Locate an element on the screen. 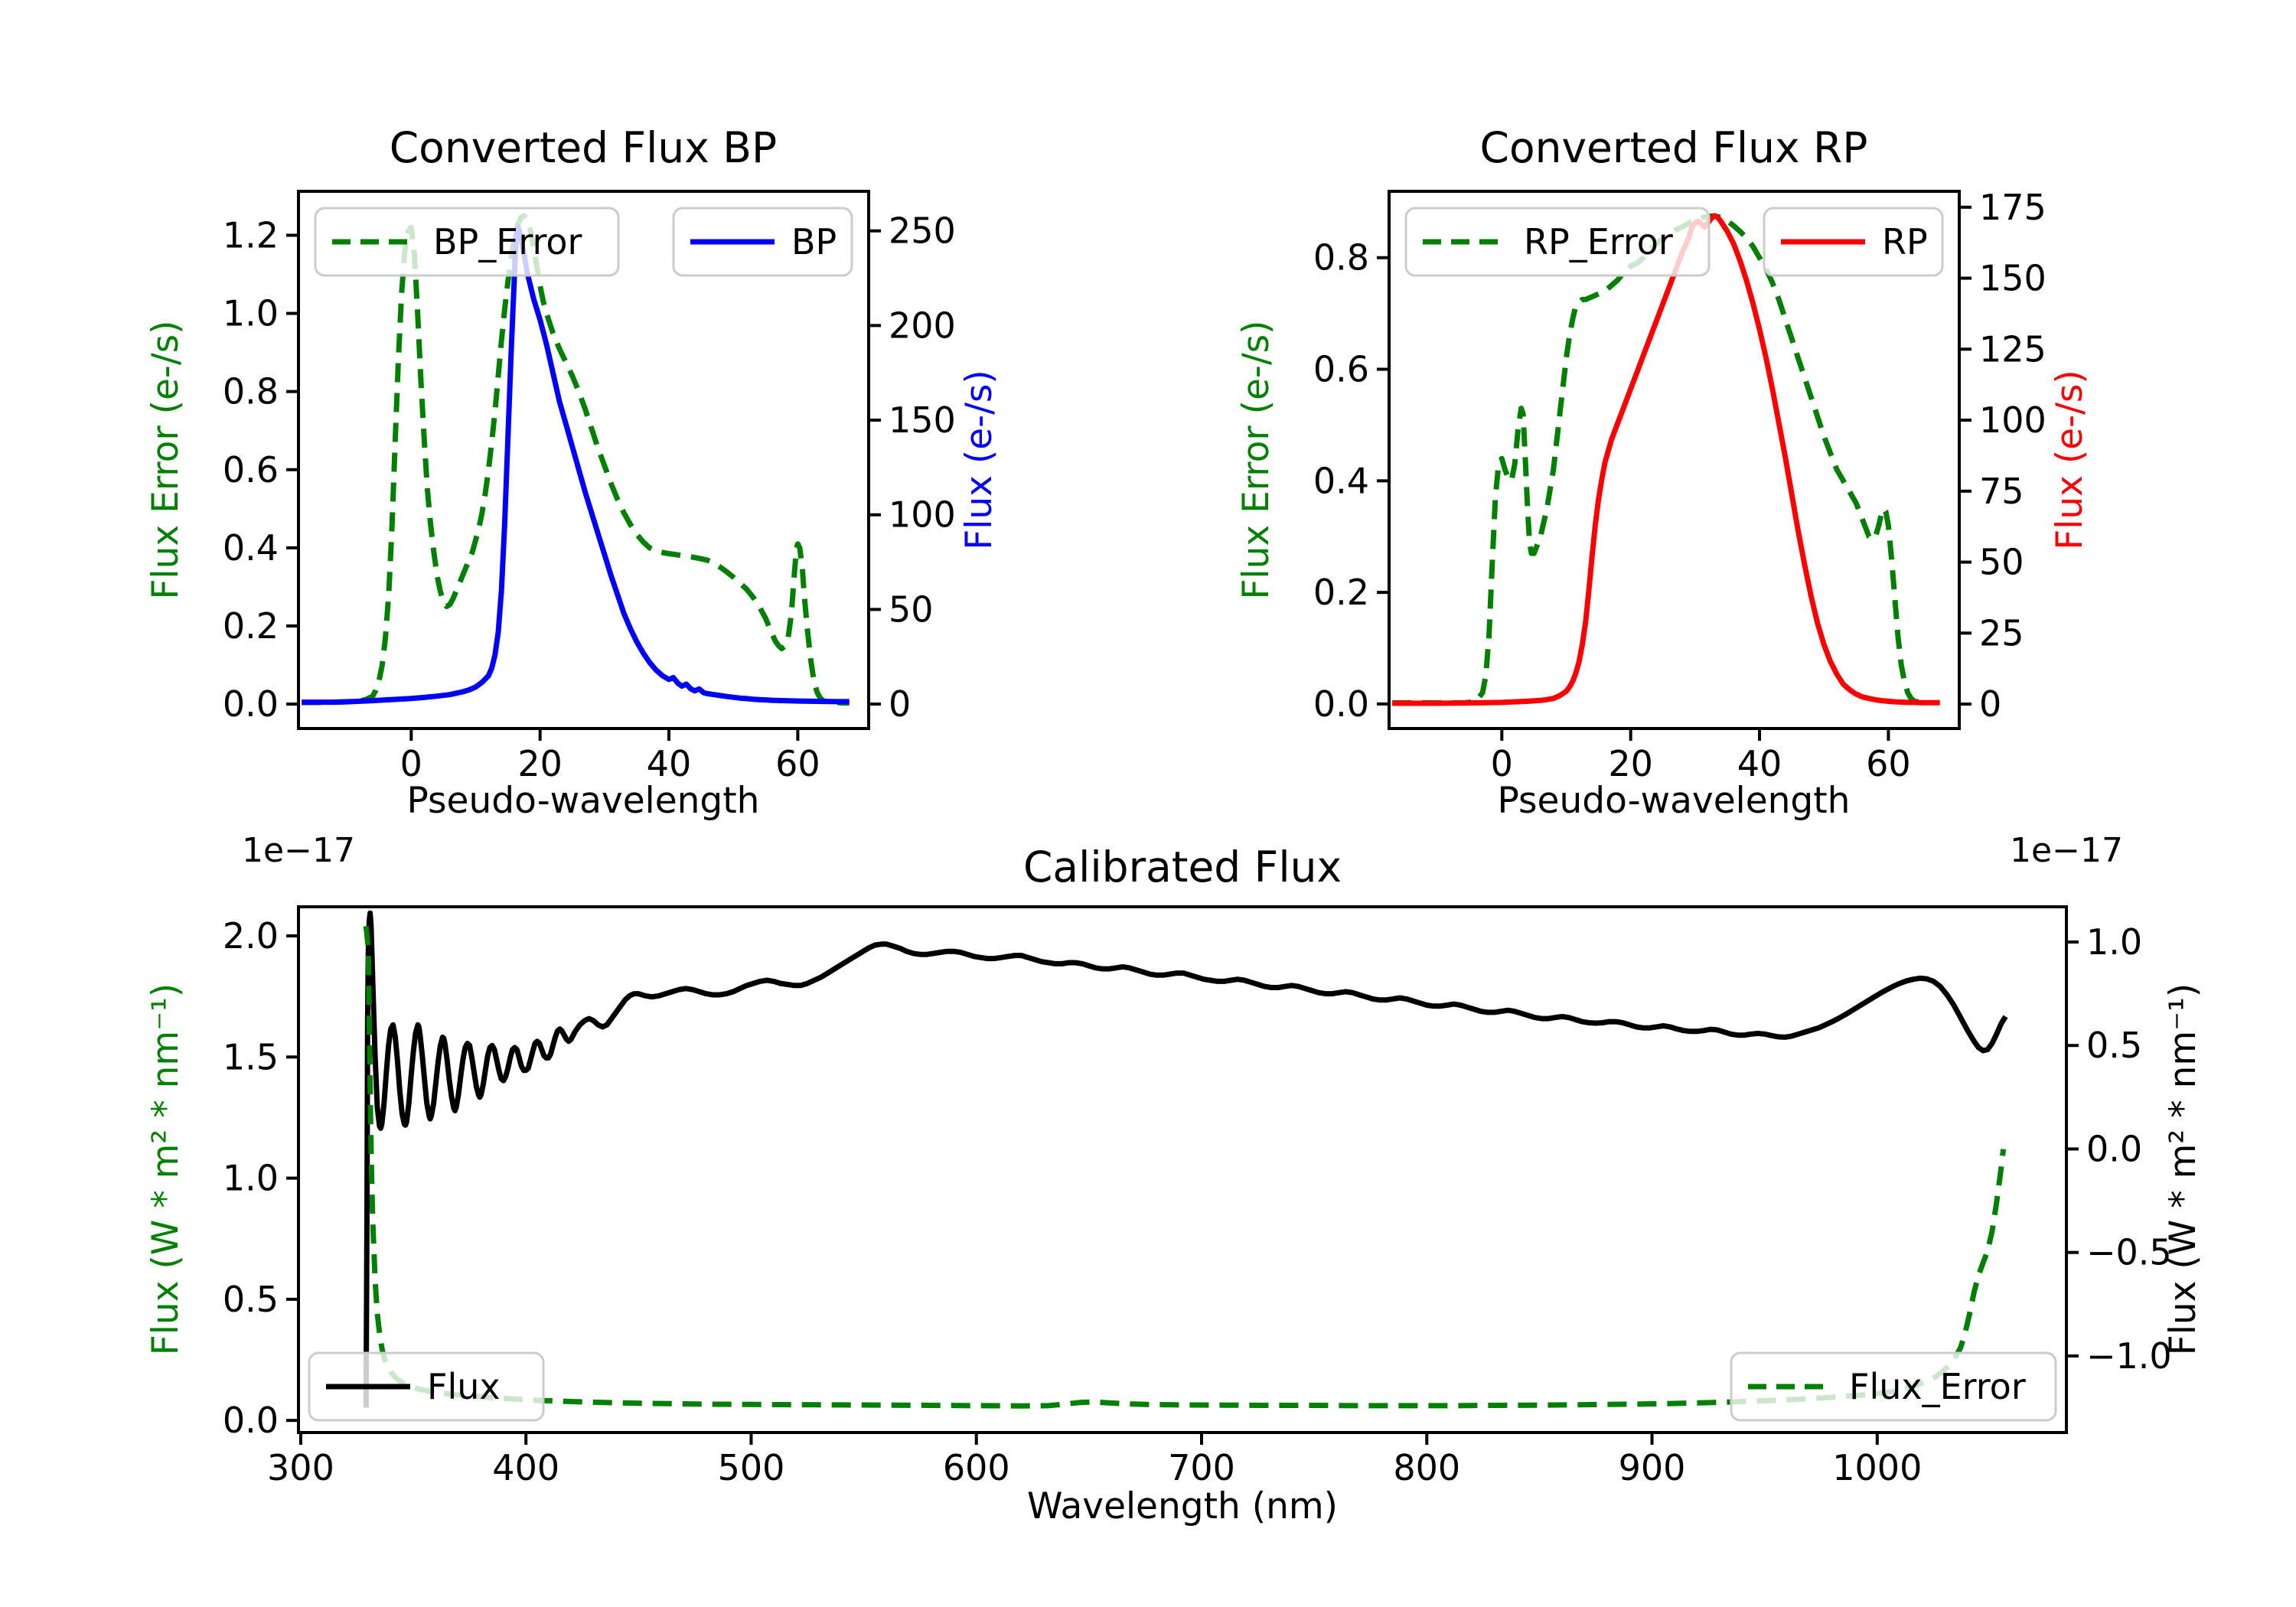 Image resolution: width=2296 pixels, height=1607 pixels. series-bp is located at coordinates (576, 465).